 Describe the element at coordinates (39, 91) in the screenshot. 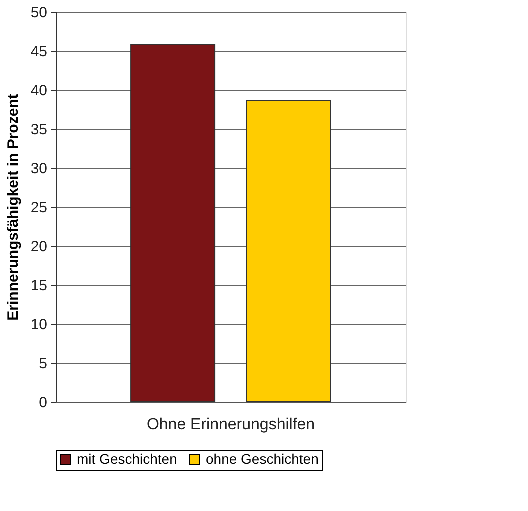

I see `y-tick-label: 40` at that location.